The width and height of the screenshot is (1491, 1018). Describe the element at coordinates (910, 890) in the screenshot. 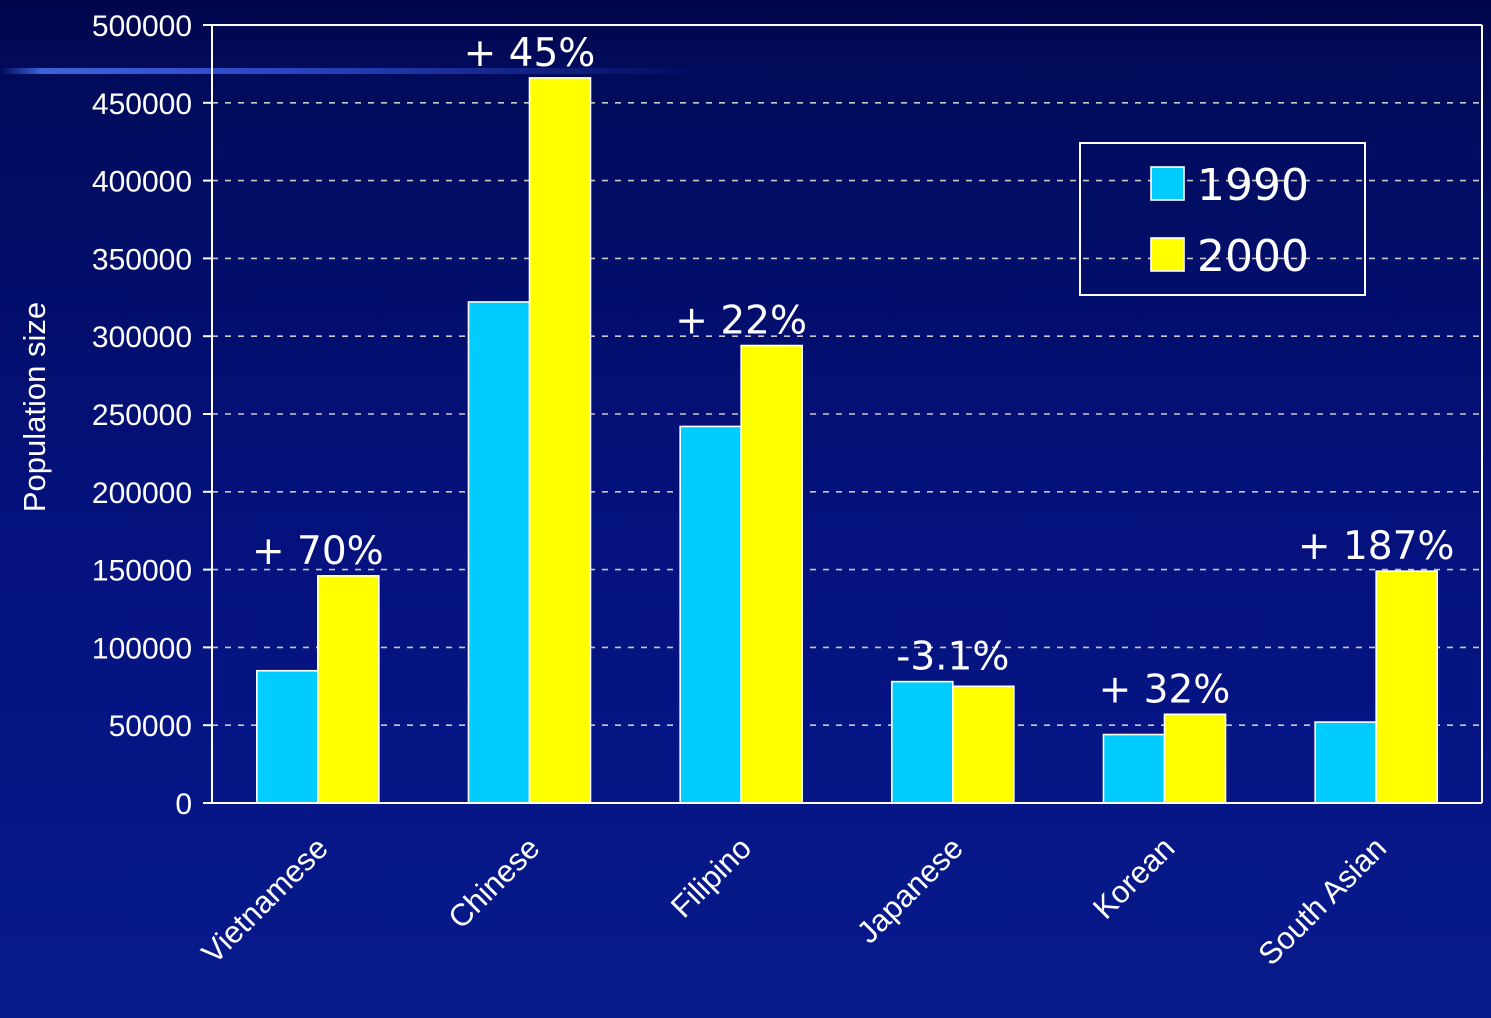

I see `category-label: Japanese` at that location.